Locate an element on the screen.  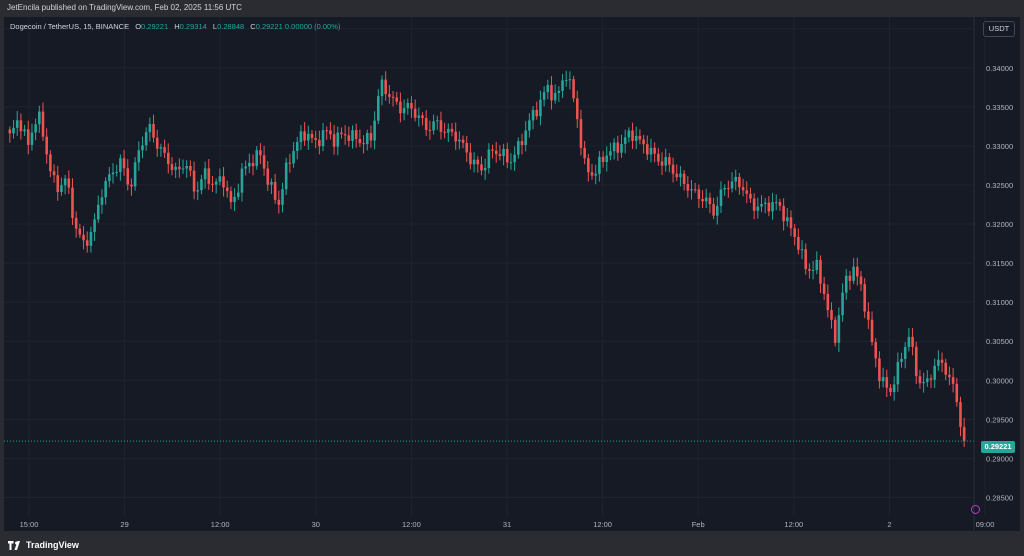
x-axis: 15:00 29 12:00 30 12:00 31 12:00 Feb 12:00 2 09:00 is located at coordinates (507, 524).